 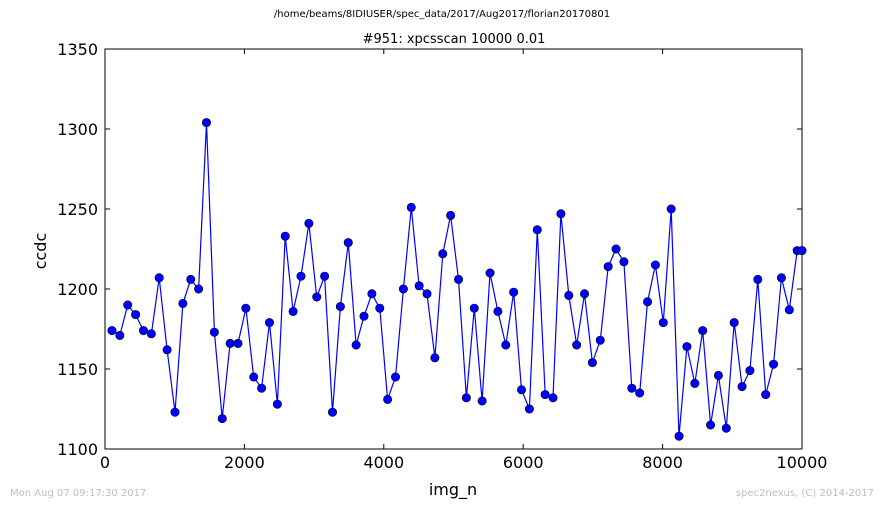 I want to click on y-tick-label: 1100, so click(x=77, y=449).